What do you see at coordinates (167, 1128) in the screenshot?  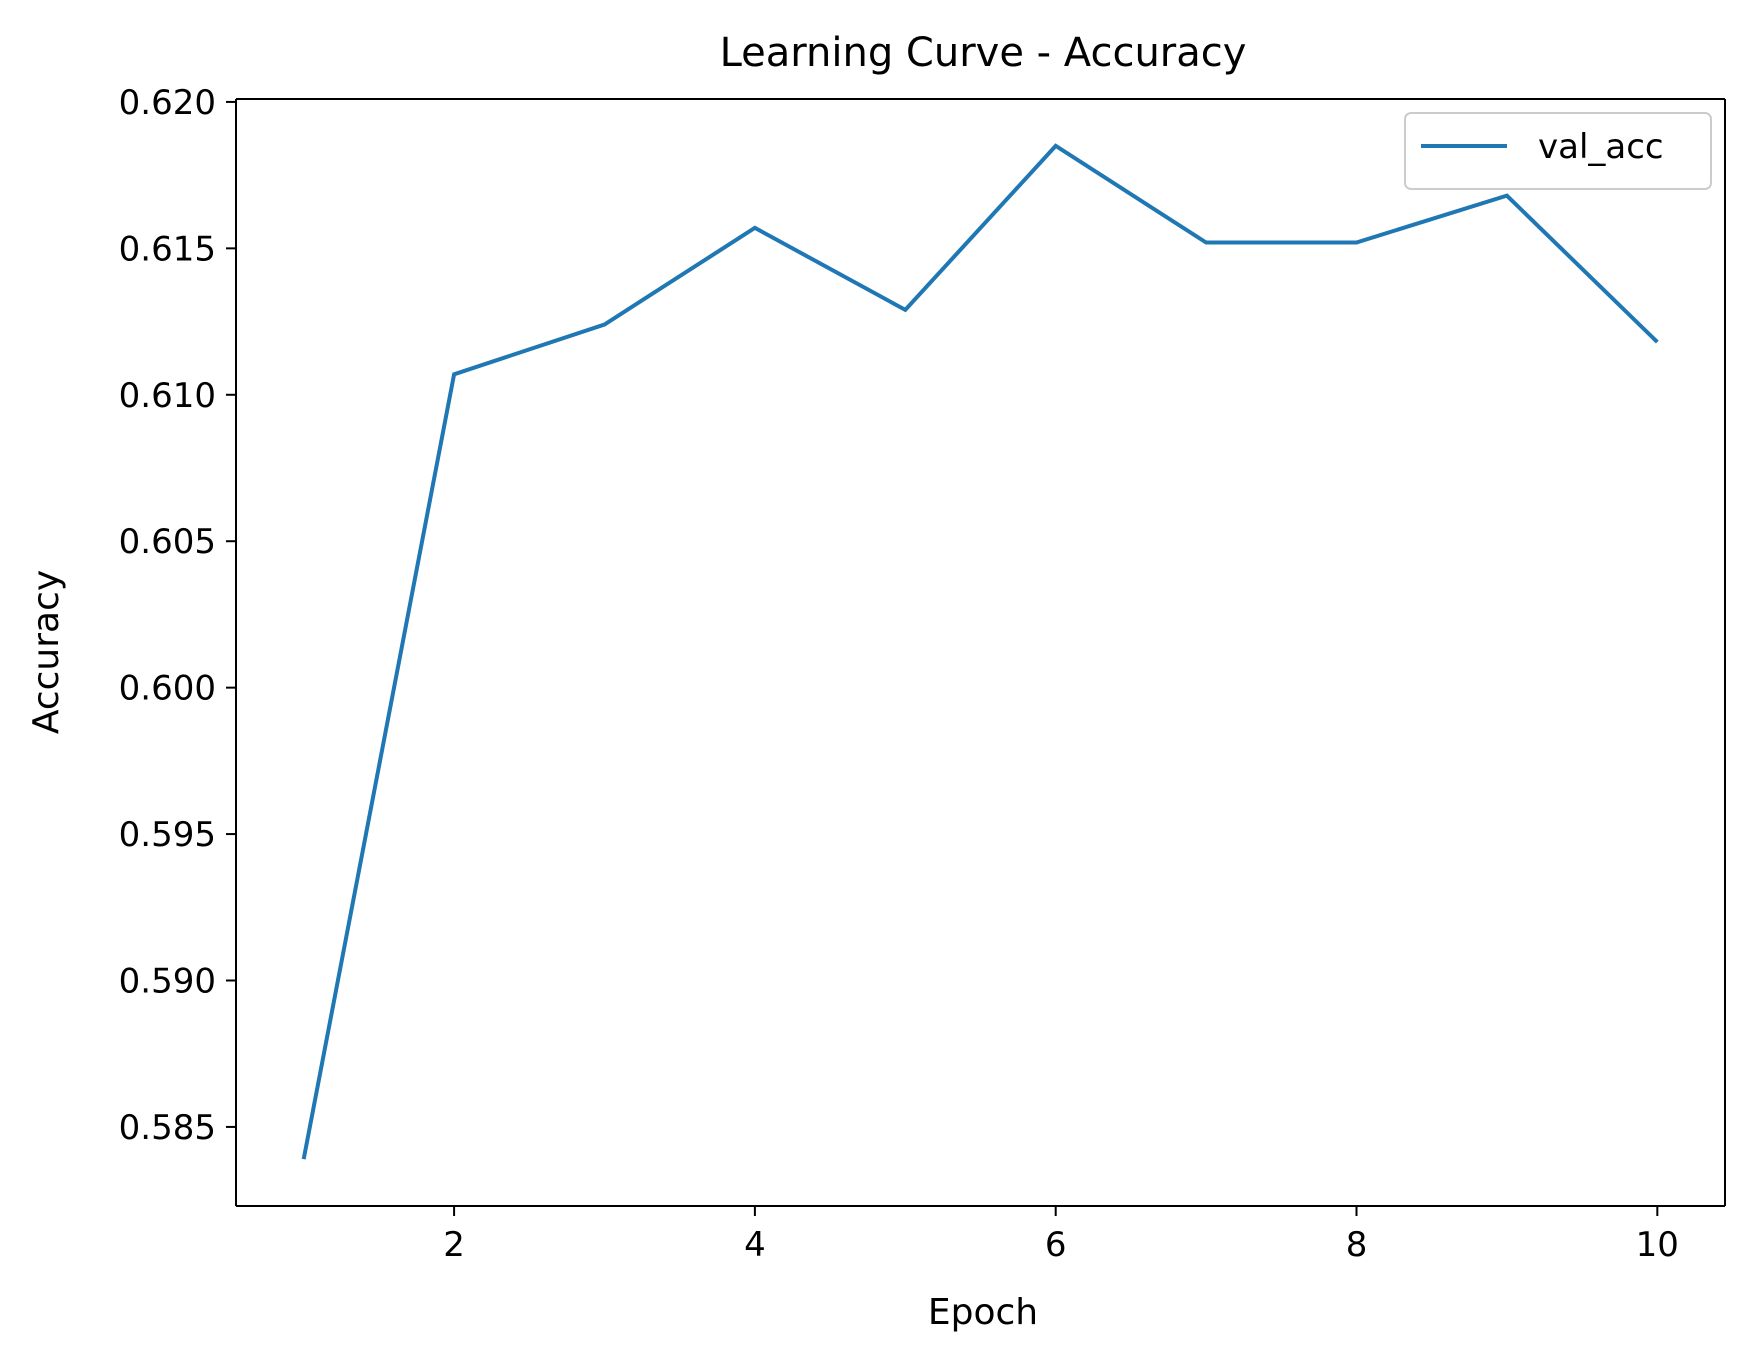 I see `y-tick-label: 0.585` at bounding box center [167, 1128].